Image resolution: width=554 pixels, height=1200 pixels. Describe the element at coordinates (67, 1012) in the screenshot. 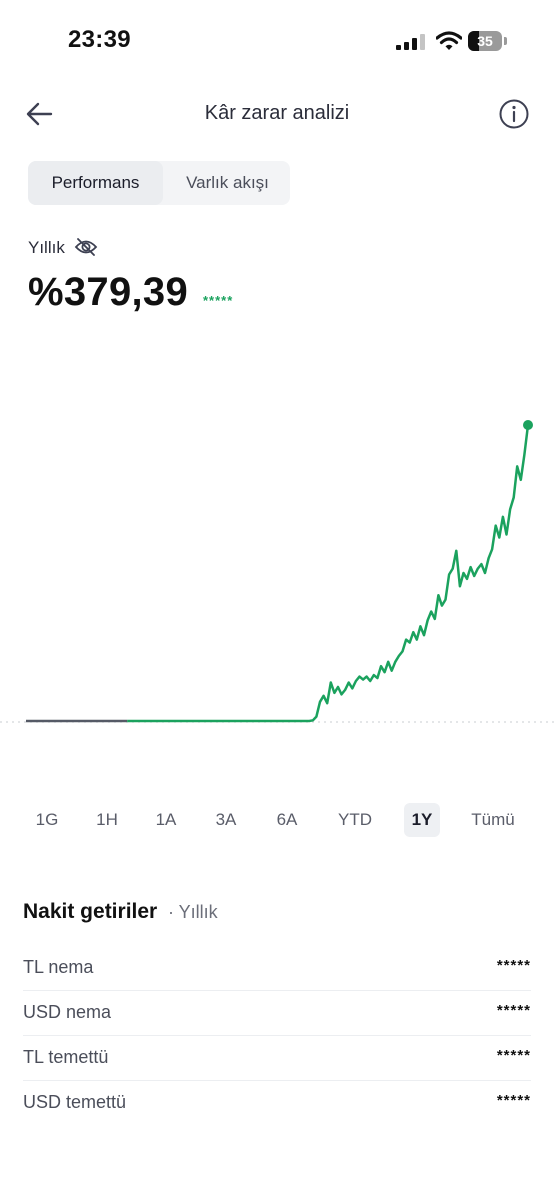

I see `cash-row-label: USD nema` at that location.